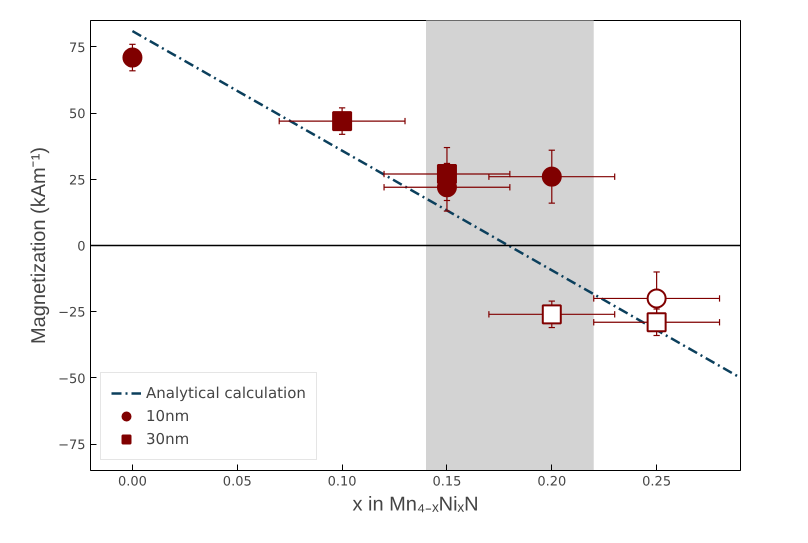 The height and width of the screenshot is (543, 808). What do you see at coordinates (72, 379) in the screenshot?
I see `y-tick-label: −50` at bounding box center [72, 379].